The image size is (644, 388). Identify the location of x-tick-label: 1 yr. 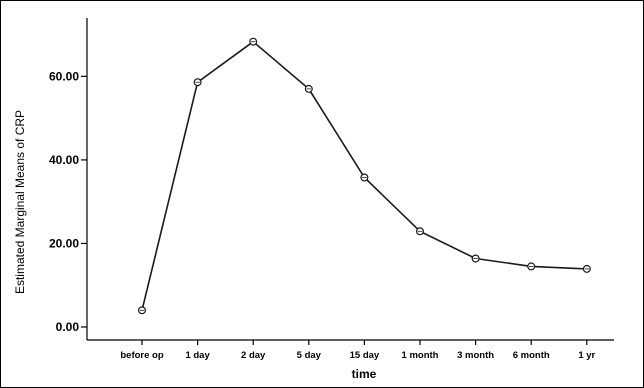
(586, 355).